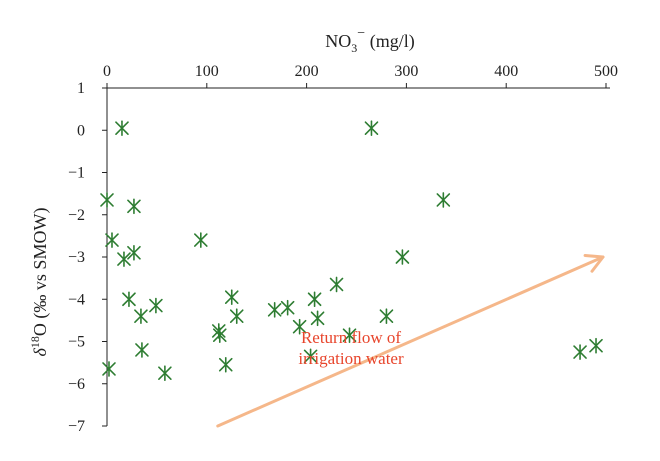 Image resolution: width=660 pixels, height=461 pixels. I want to click on y-tick-label: 1, so click(81, 88).